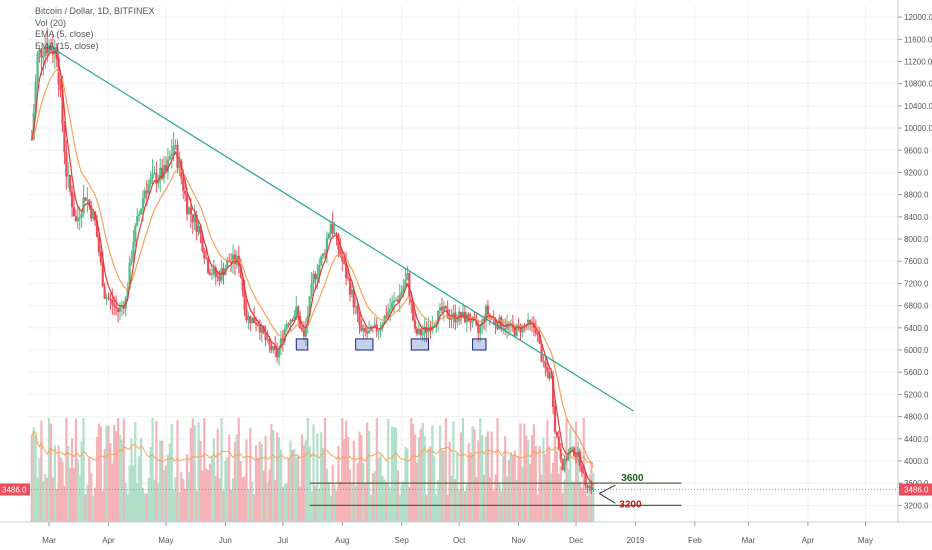 Image resolution: width=932 pixels, height=550 pixels. Describe the element at coordinates (165, 540) in the screenshot. I see `x-tick-label: May` at that location.